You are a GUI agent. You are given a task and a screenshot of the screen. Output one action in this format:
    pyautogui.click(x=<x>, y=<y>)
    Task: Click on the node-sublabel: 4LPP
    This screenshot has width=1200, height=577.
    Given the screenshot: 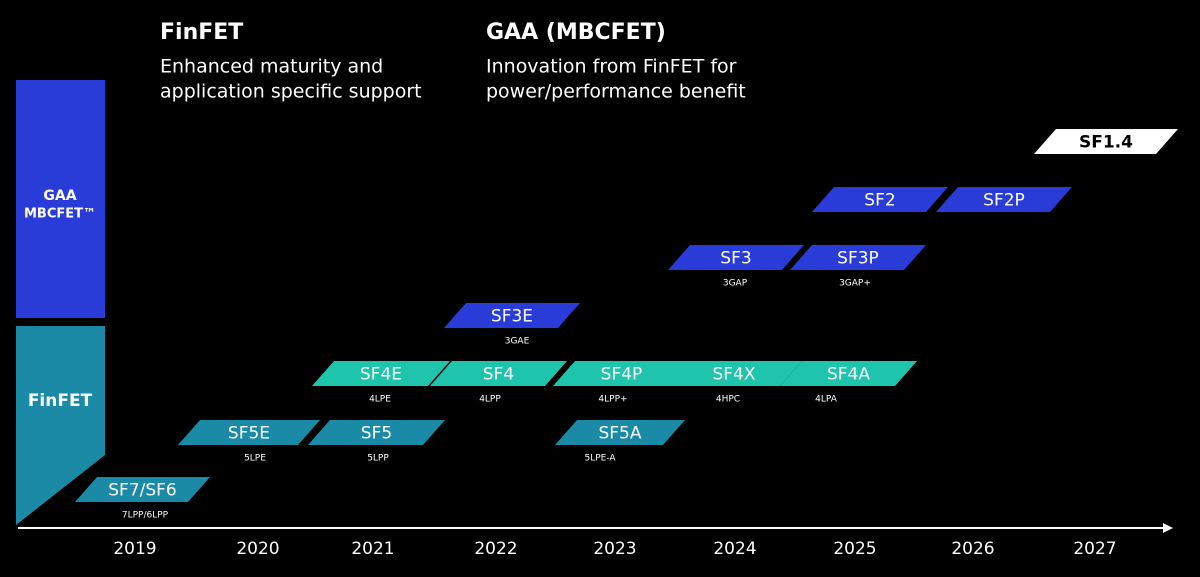 What is the action you would take?
    pyautogui.click(x=490, y=400)
    